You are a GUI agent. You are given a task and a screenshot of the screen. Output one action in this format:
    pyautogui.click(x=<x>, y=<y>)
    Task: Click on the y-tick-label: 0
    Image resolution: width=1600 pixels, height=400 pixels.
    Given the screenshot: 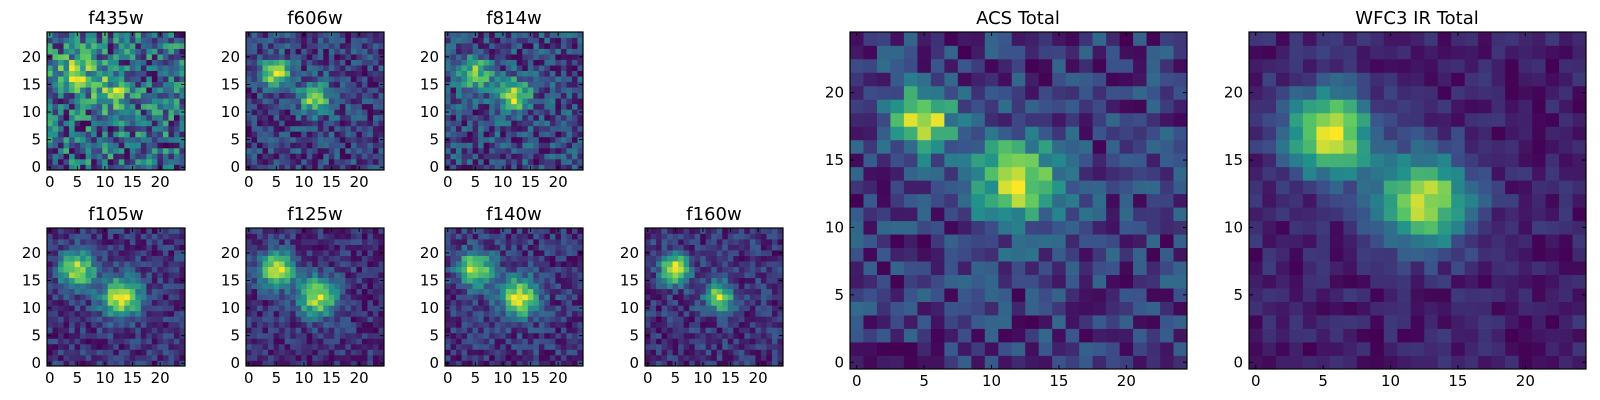 What is the action you would take?
    pyautogui.click(x=235, y=167)
    